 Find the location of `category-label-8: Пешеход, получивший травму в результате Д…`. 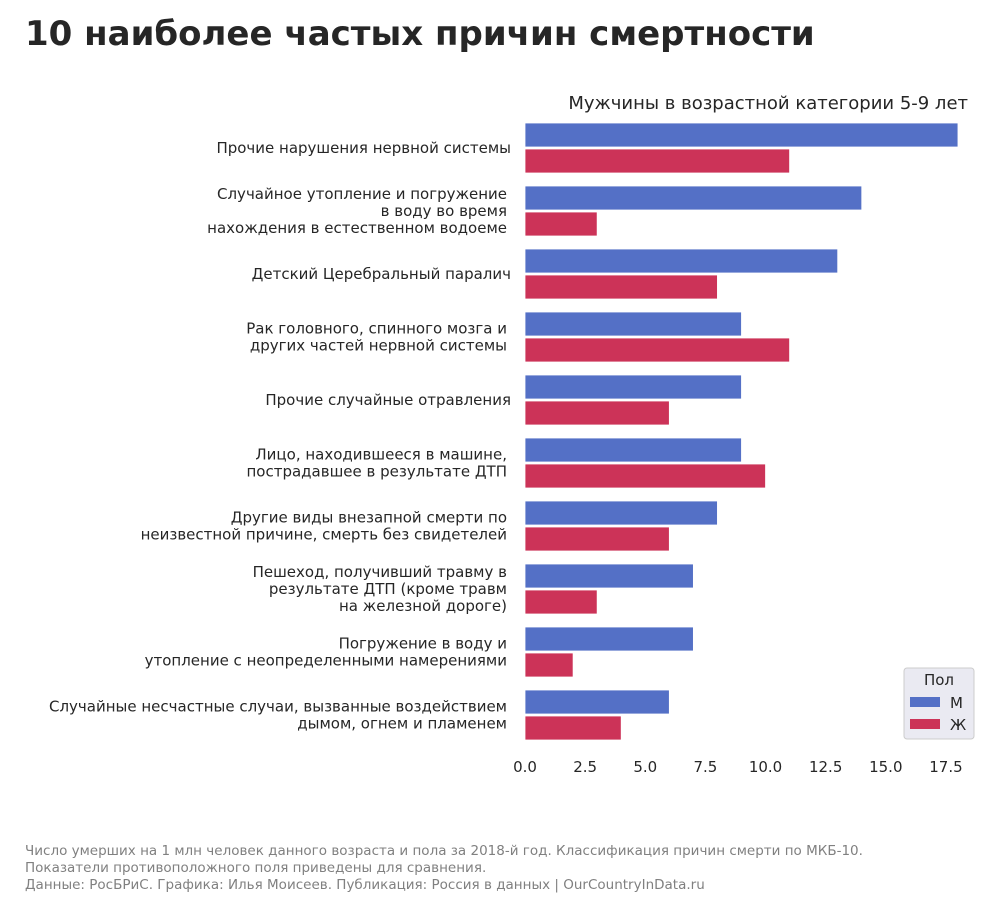

category-label-8: Пешеход, получивший травму в результате Д… is located at coordinates (380, 589).